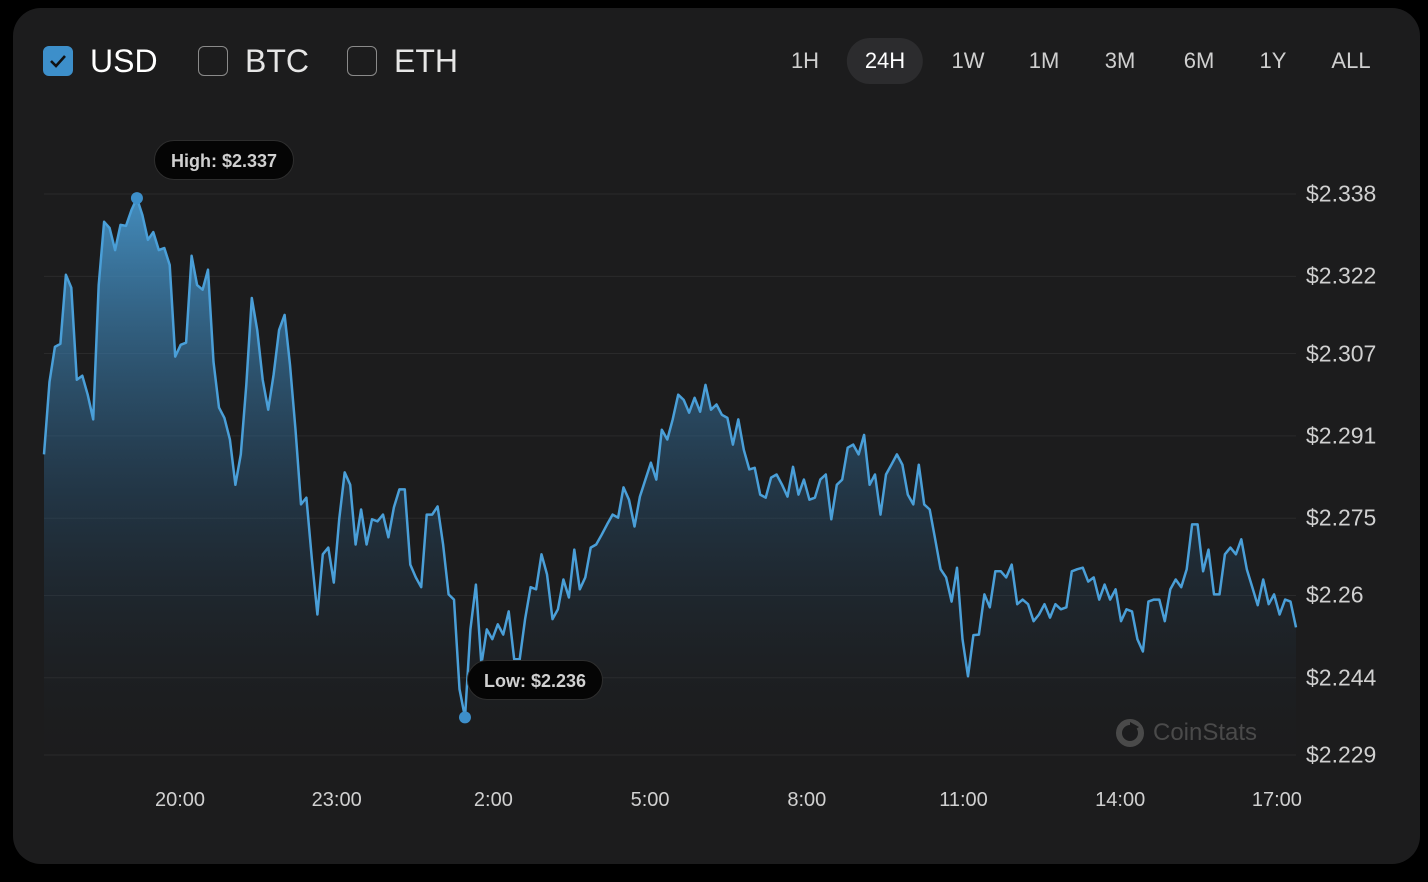 This screenshot has height=882, width=1428. What do you see at coordinates (1351, 60) in the screenshot?
I see `tab-all: ALL` at bounding box center [1351, 60].